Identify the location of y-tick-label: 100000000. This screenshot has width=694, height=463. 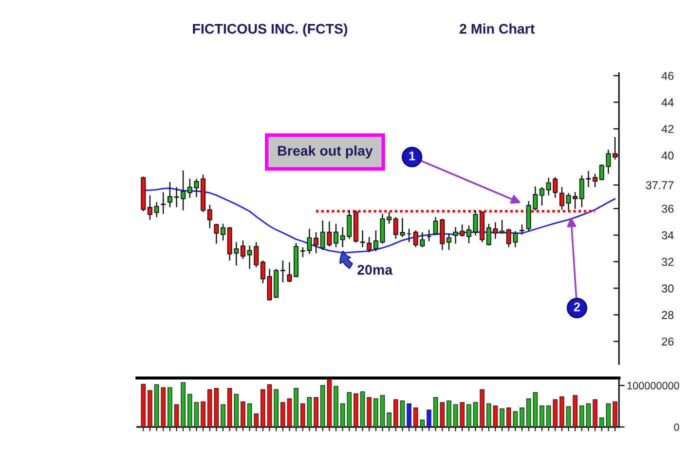
(654, 386).